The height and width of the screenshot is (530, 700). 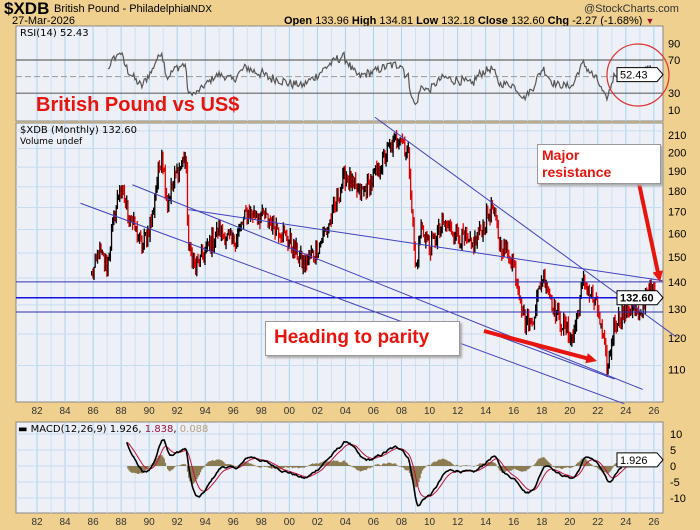 What do you see at coordinates (138, 105) in the screenshot?
I see `title-annotation: British Pound vs US$` at bounding box center [138, 105].